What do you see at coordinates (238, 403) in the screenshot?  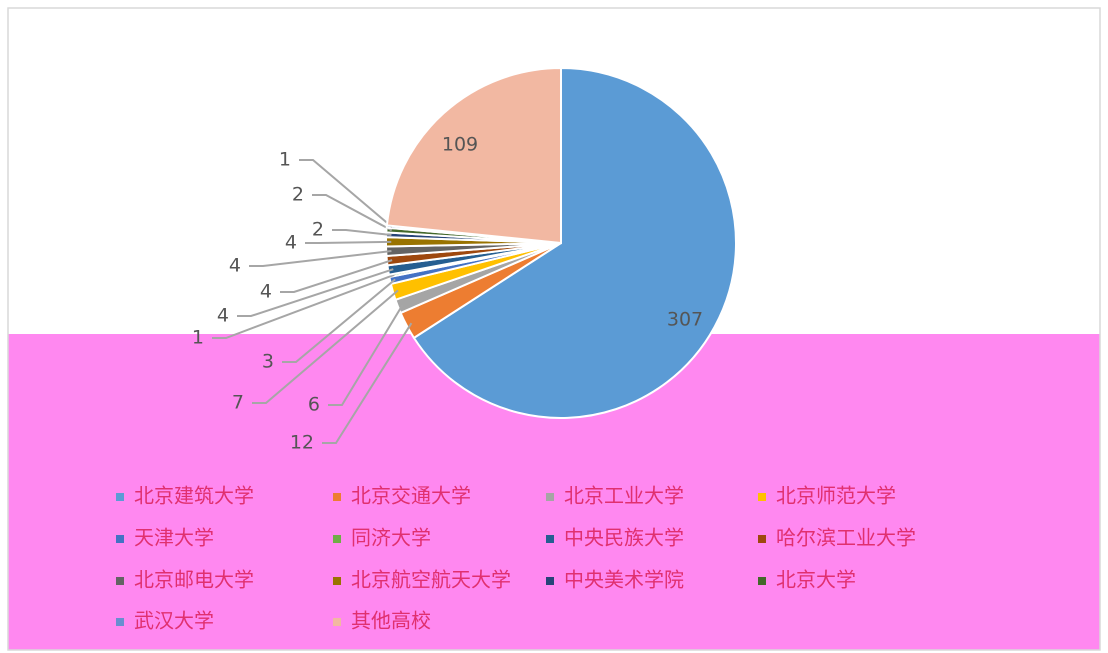 I see `data-label: 7` at bounding box center [238, 403].